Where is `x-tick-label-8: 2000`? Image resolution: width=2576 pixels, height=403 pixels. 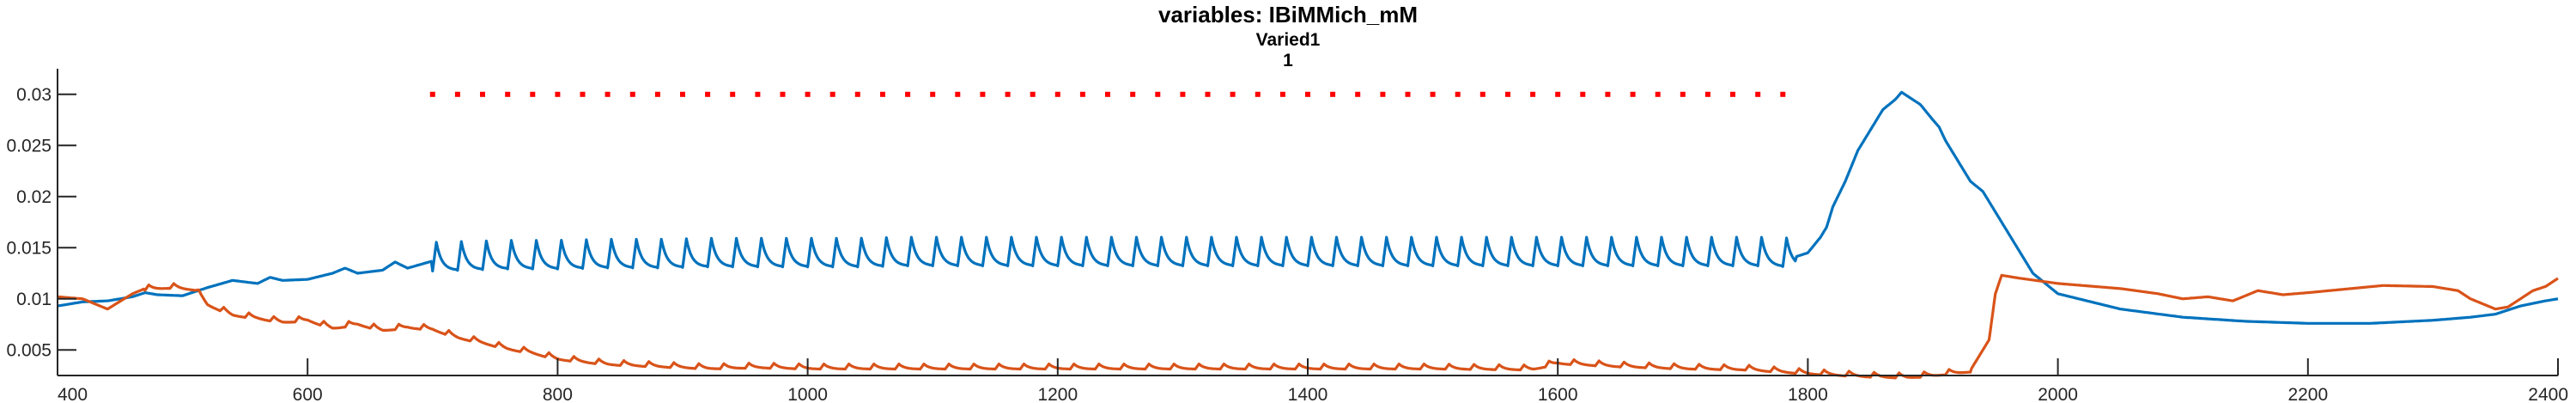
x-tick-label-8: 2000 is located at coordinates (2058, 394).